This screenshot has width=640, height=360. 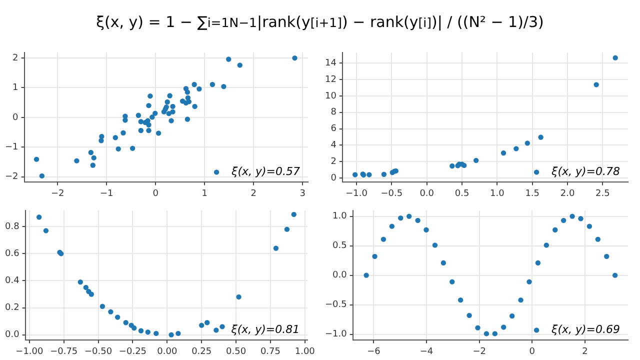 What do you see at coordinates (333, 129) in the screenshot?
I see `y-tick-label: 6` at bounding box center [333, 129].